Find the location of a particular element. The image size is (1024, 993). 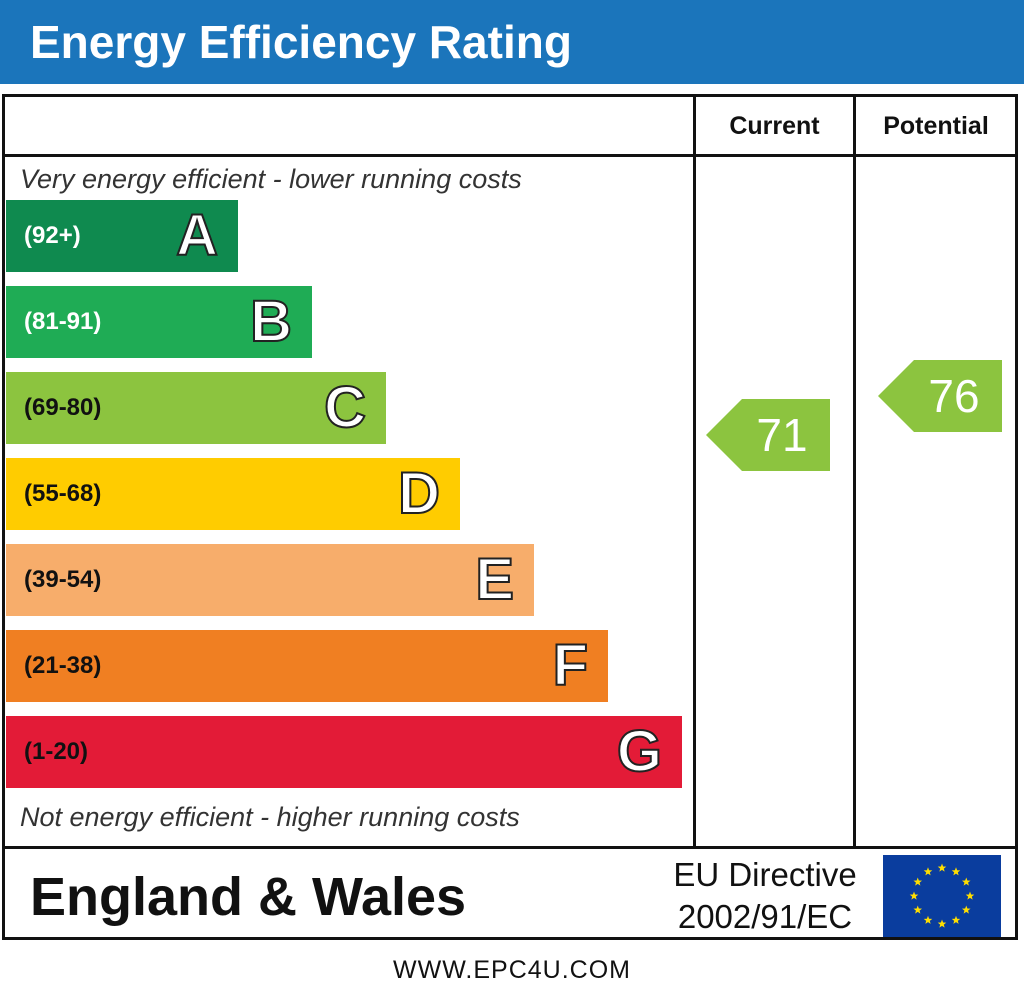

divider-current is located at coordinates (694, 470).